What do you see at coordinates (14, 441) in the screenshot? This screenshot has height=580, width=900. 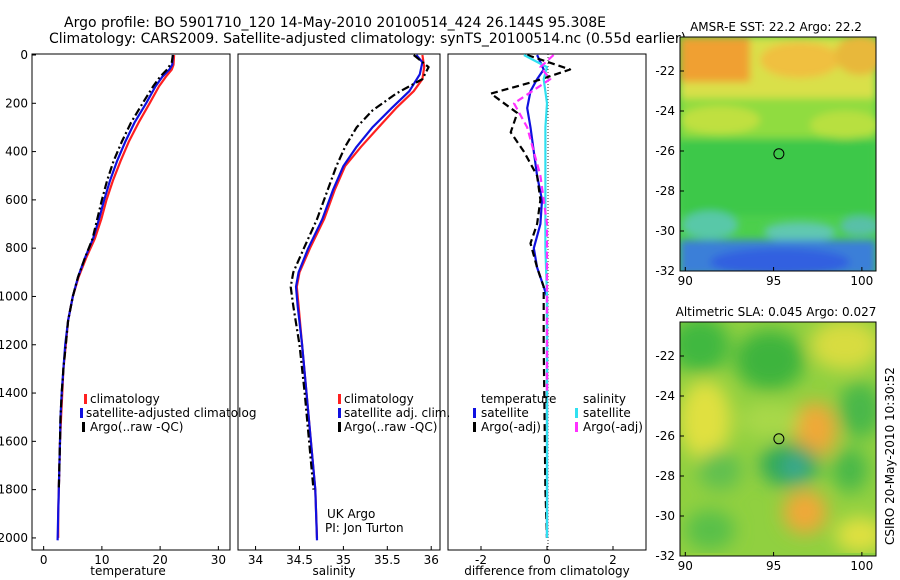 I see `y-tick-label: 1600` at bounding box center [14, 441].